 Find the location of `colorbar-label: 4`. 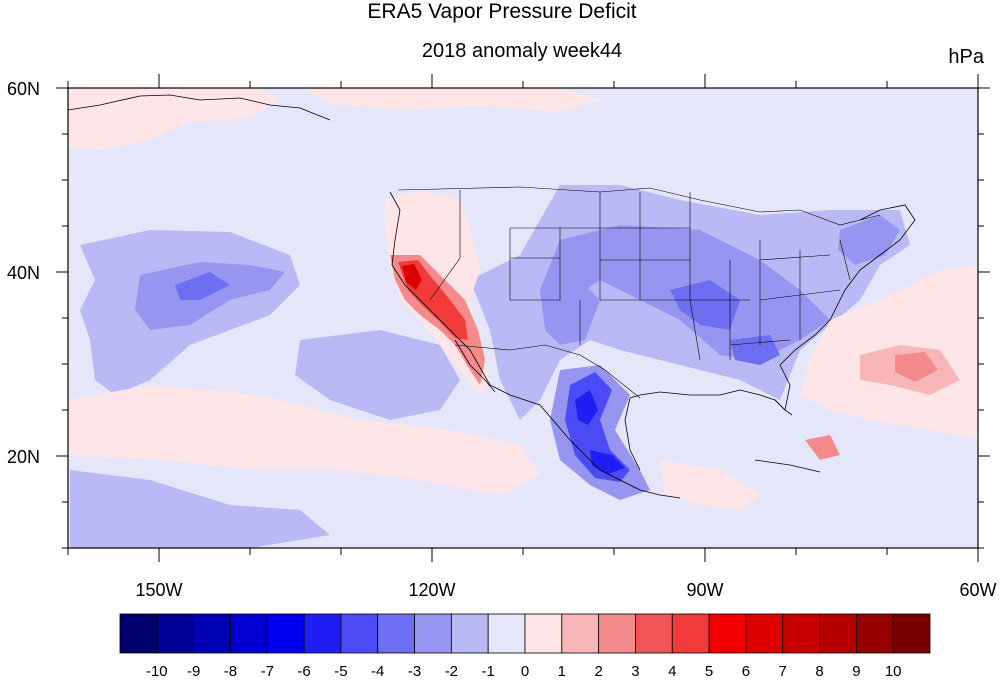

colorbar-label: 4 is located at coordinates (672, 671).